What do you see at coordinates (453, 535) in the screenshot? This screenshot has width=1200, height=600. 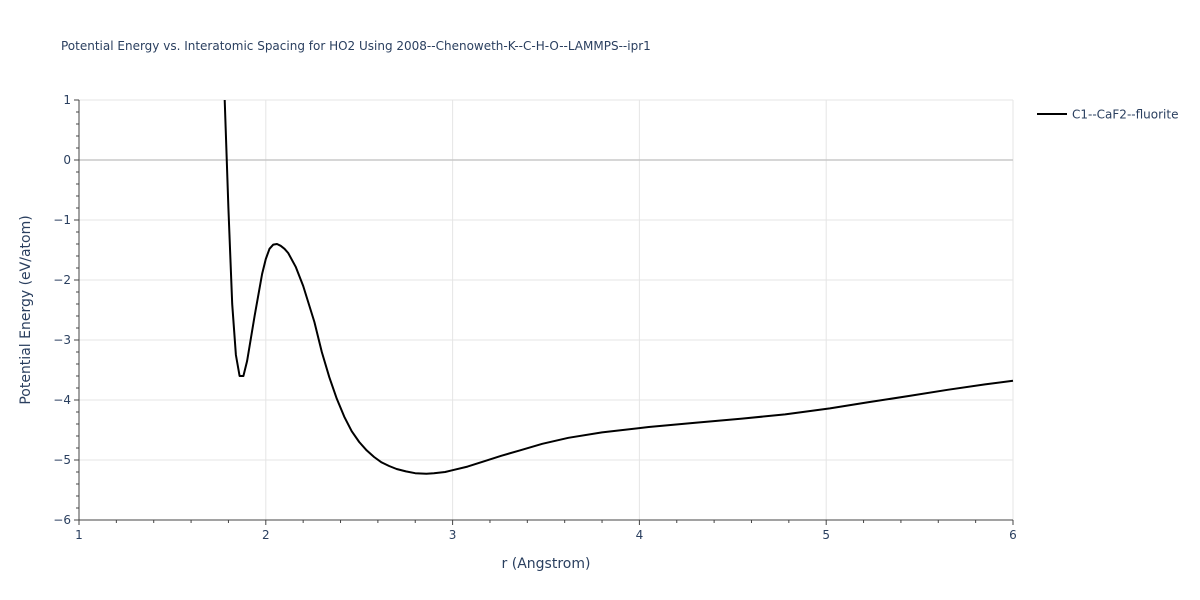 I see `x-tick-label: 3` at bounding box center [453, 535].